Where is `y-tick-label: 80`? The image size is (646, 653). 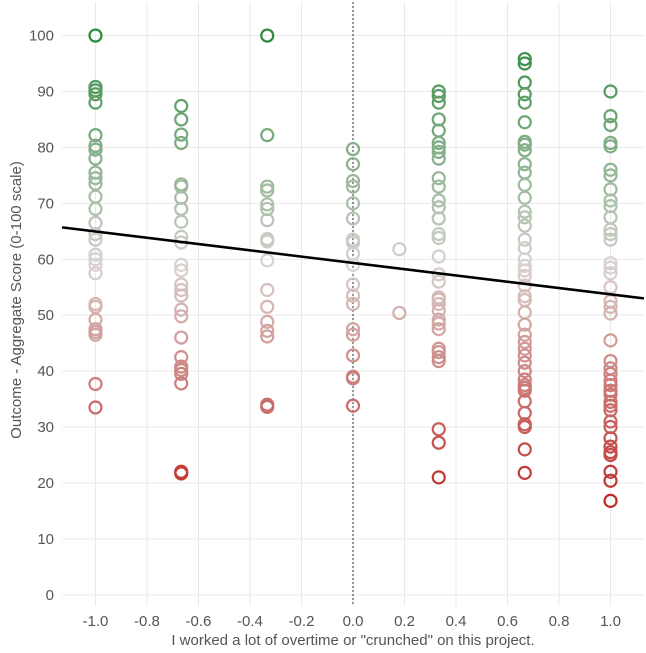
y-tick-label: 80 is located at coordinates (45, 147).